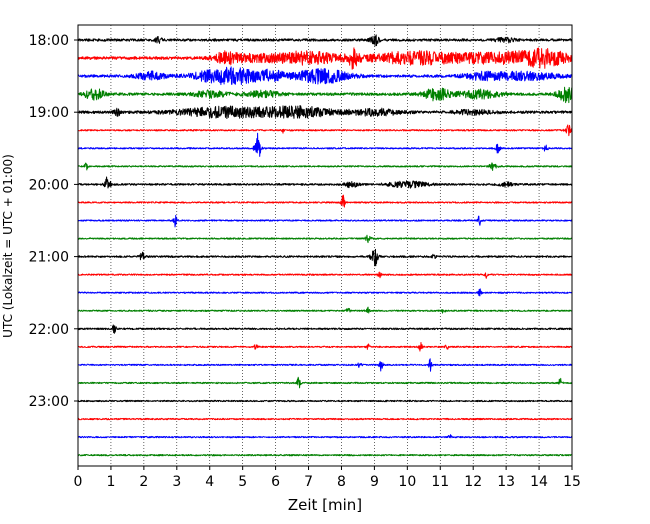 The image size is (650, 524). I want to click on y-tick-label-22:00: 22:00, so click(49, 330).